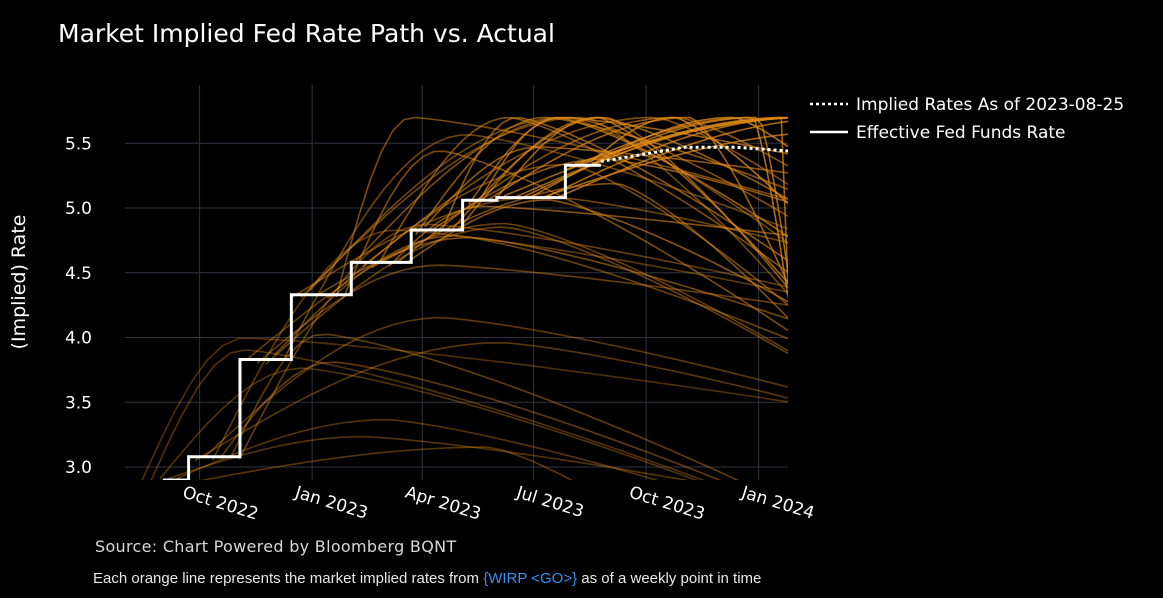 The width and height of the screenshot is (1163, 598). I want to click on y-tick-label: 3.5, so click(78, 403).